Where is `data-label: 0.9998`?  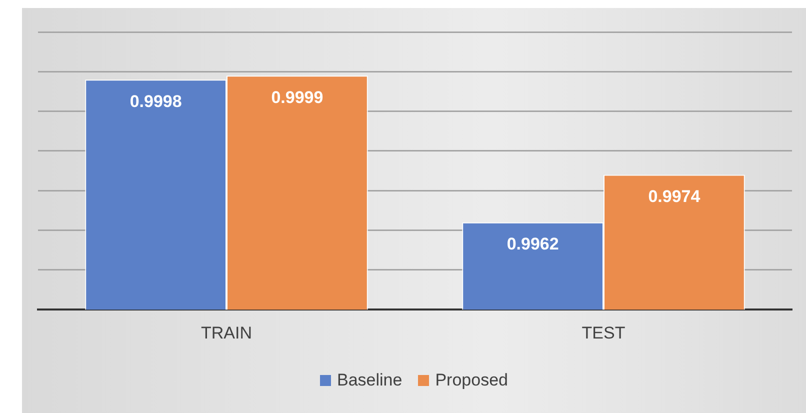 data-label: 0.9998 is located at coordinates (156, 101).